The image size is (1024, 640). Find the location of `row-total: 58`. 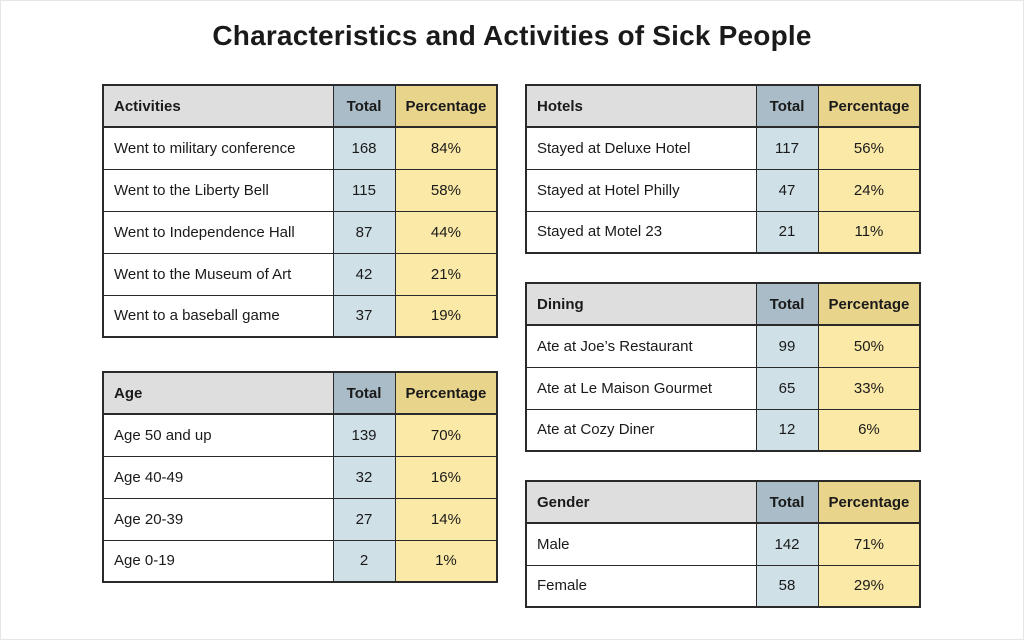

row-total: 58 is located at coordinates (787, 586).